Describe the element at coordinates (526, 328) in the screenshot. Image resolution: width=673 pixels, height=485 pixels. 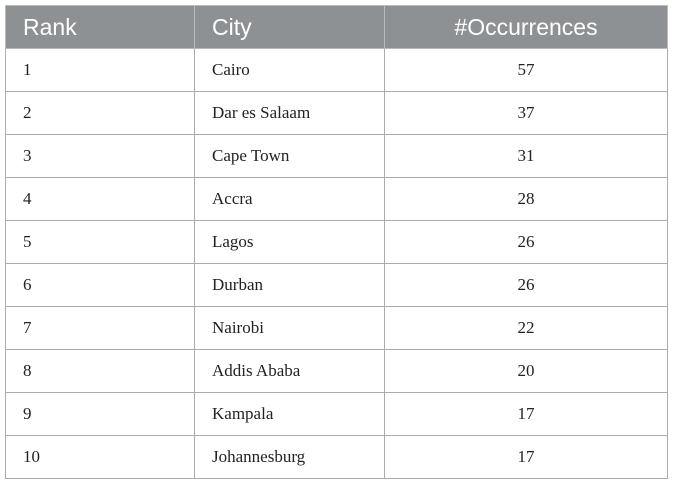
I see `cell-occurrences: 22` at that location.